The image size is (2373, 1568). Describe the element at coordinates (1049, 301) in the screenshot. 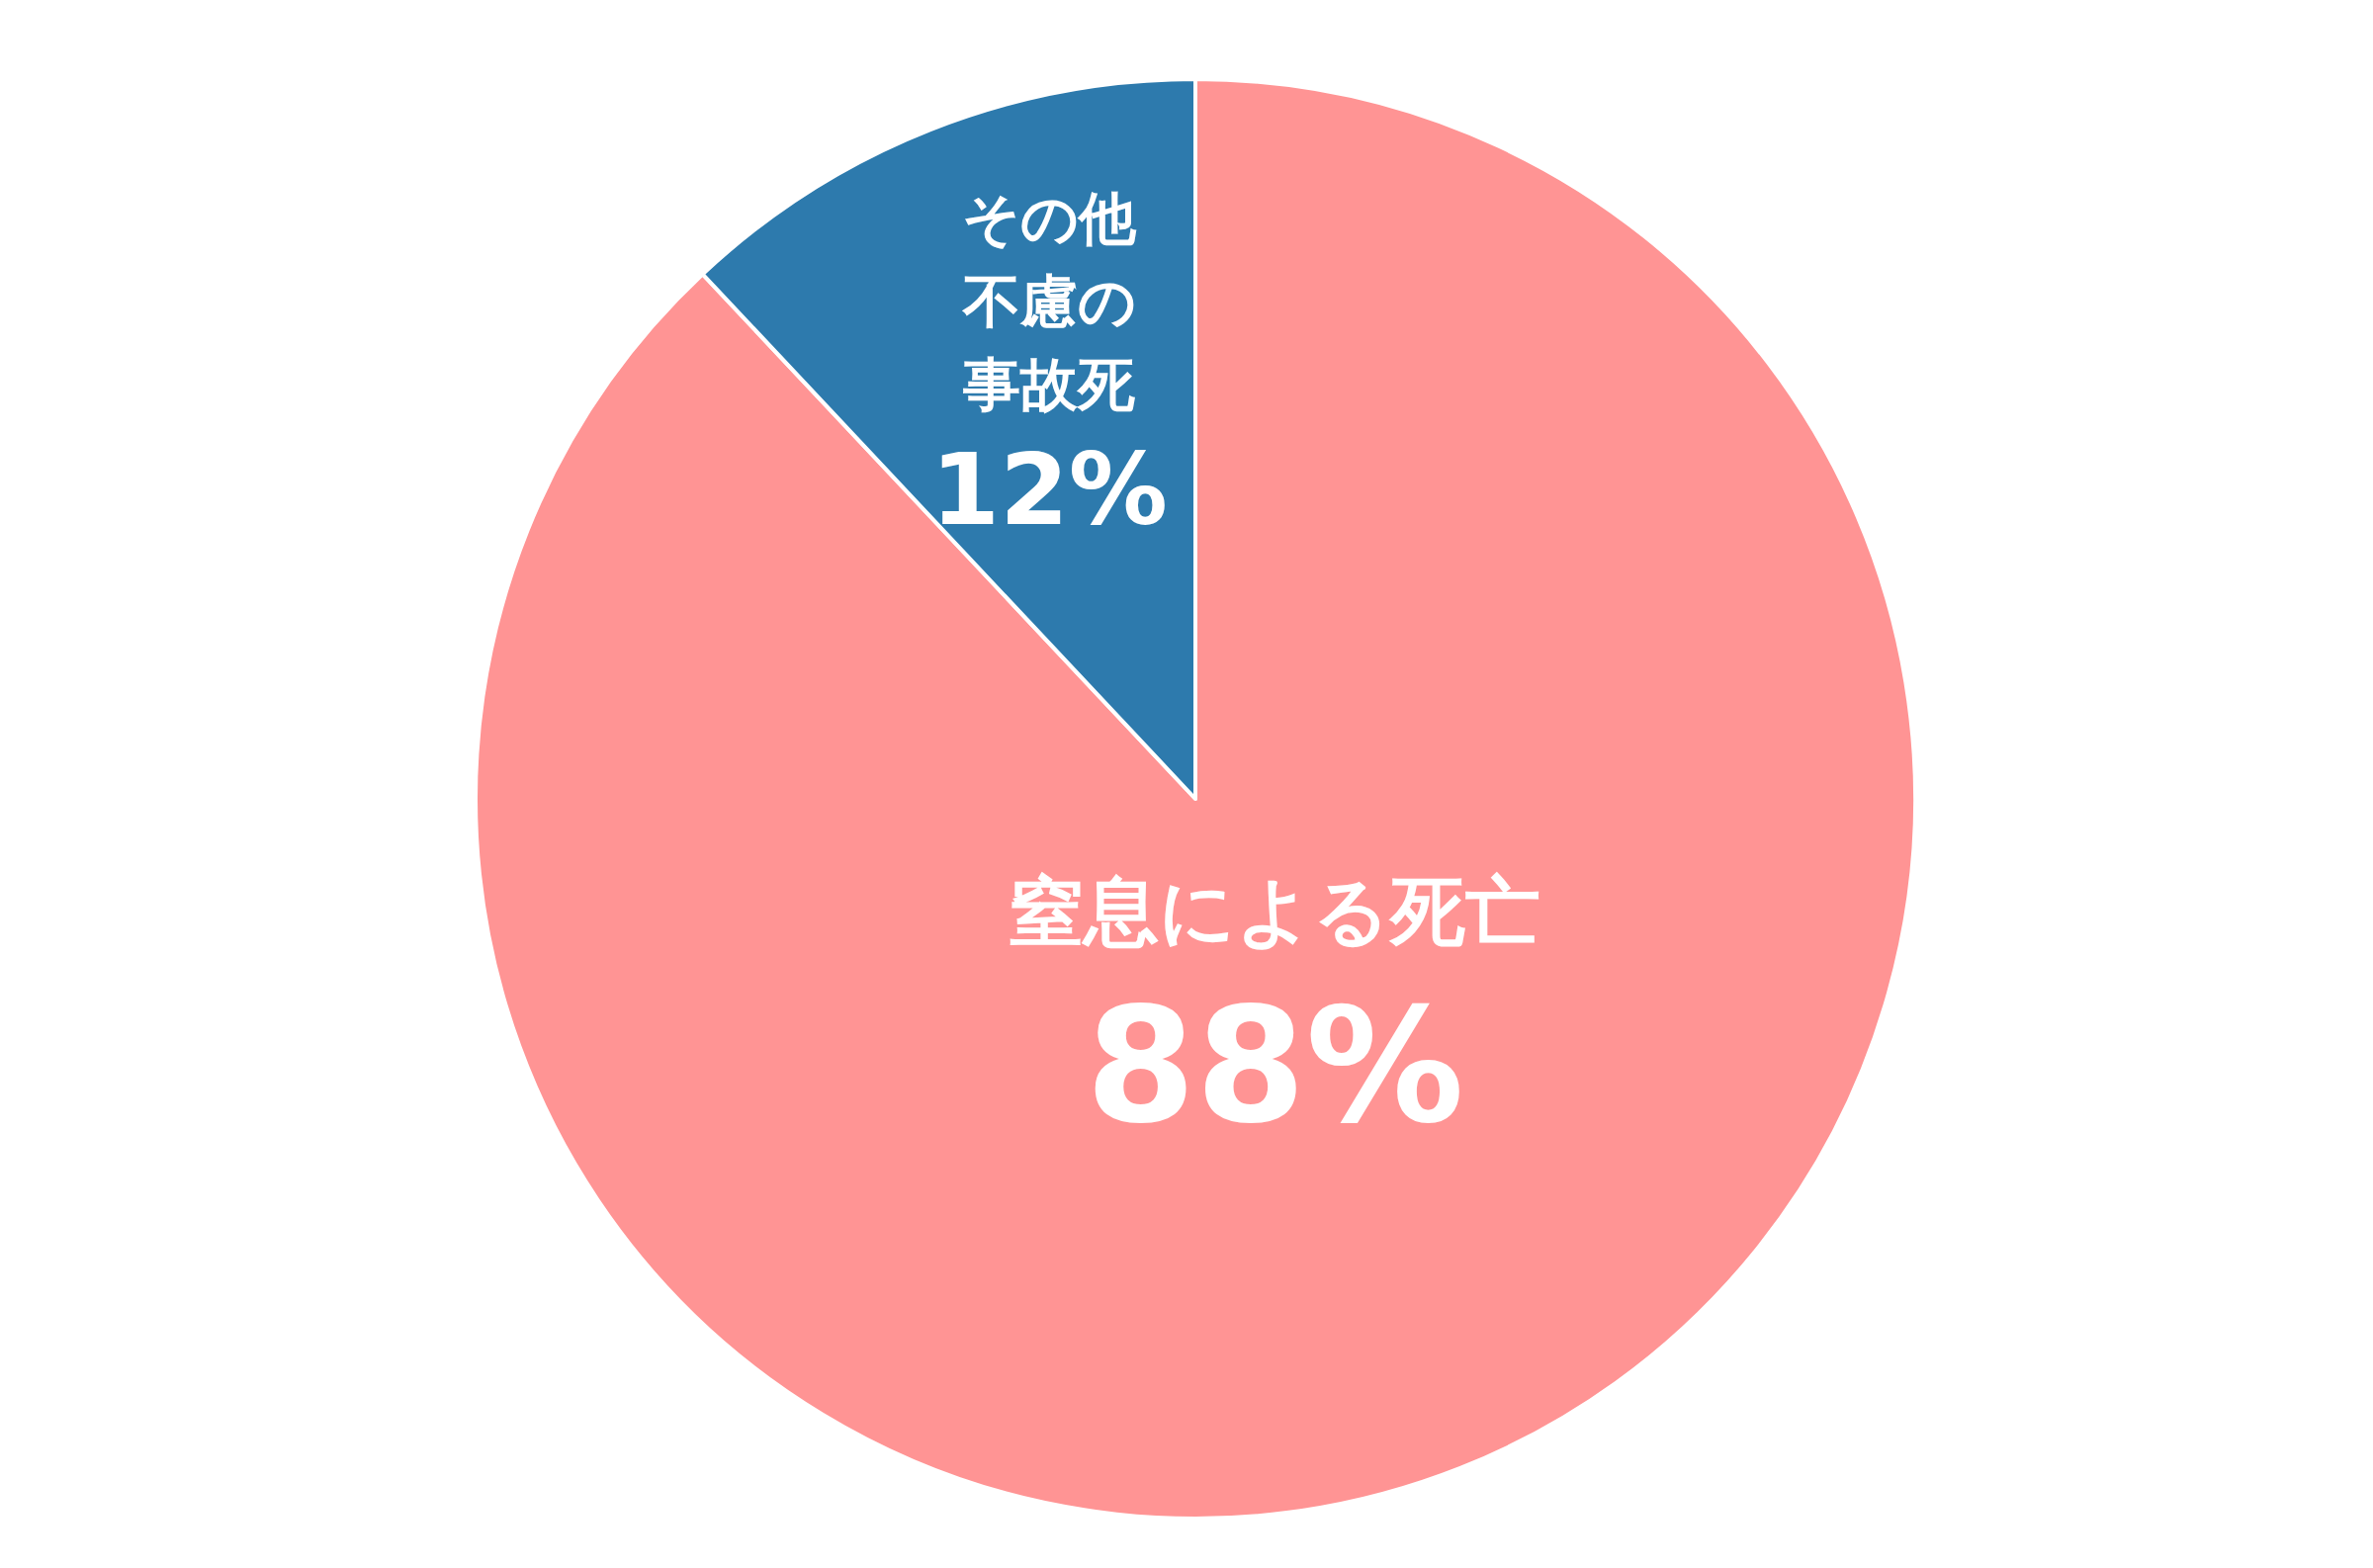

I see `slice-label: その他不慮の事故死` at that location.